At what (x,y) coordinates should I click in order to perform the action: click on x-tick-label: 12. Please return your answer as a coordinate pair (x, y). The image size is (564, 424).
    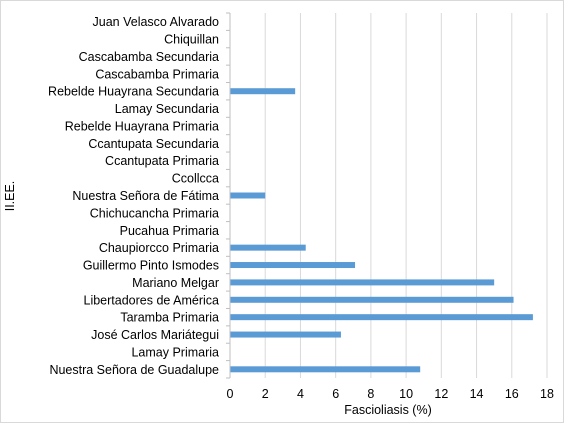
    Looking at the image, I should click on (441, 394).